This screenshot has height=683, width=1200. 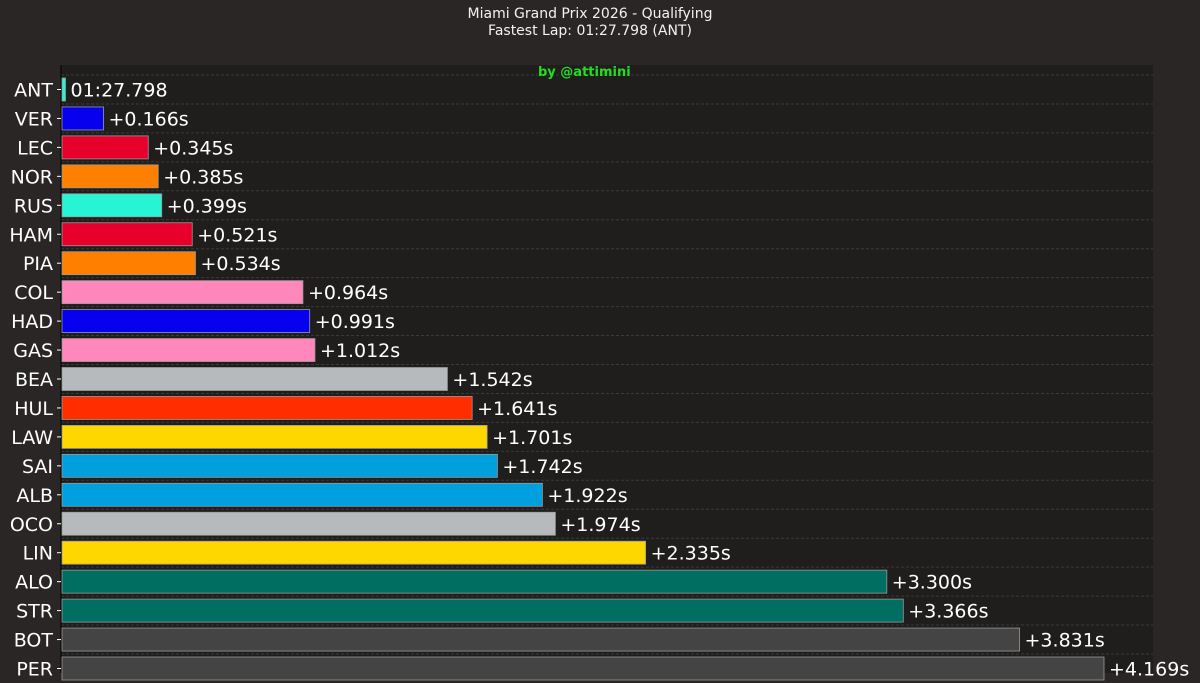 I want to click on driver-label-nor: NOR, so click(x=32, y=177).